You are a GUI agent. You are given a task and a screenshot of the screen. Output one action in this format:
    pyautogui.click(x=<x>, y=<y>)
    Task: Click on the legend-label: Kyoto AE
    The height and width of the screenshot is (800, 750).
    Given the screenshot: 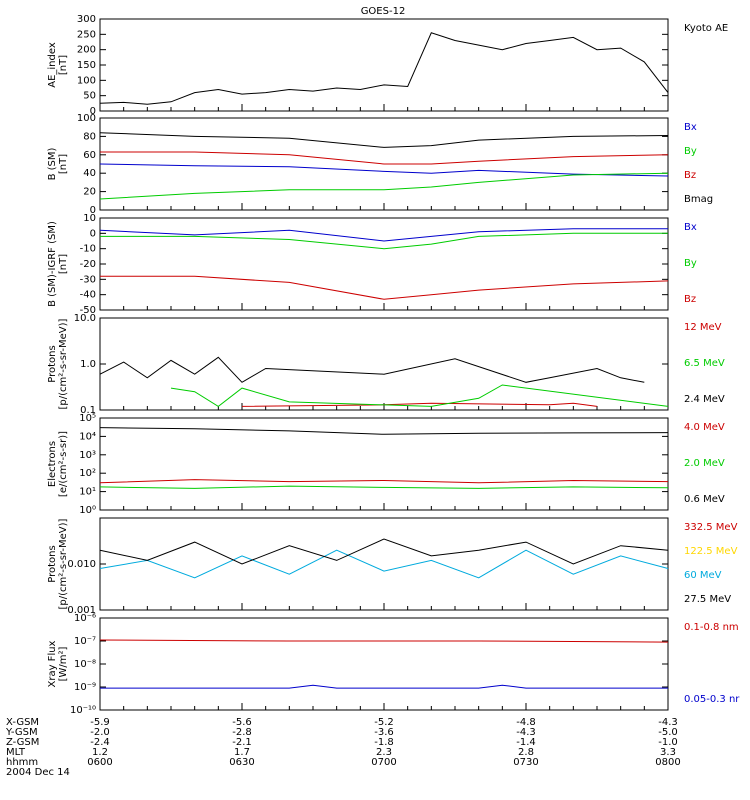 What is the action you would take?
    pyautogui.click(x=706, y=28)
    